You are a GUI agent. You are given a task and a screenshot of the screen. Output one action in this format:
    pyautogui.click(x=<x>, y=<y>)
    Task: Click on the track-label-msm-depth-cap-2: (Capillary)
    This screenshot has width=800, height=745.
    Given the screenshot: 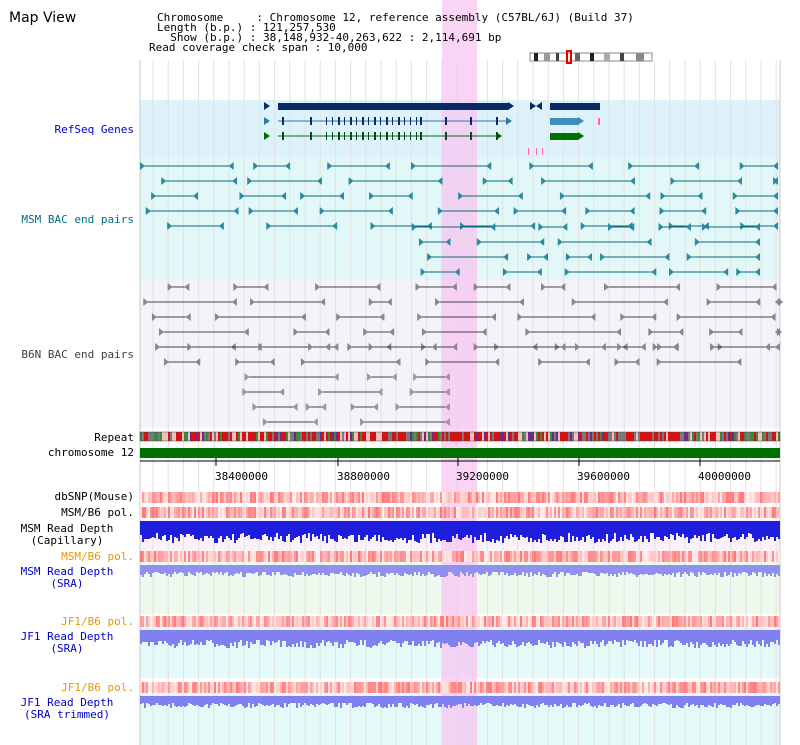 What is the action you would take?
    pyautogui.click(x=67, y=540)
    